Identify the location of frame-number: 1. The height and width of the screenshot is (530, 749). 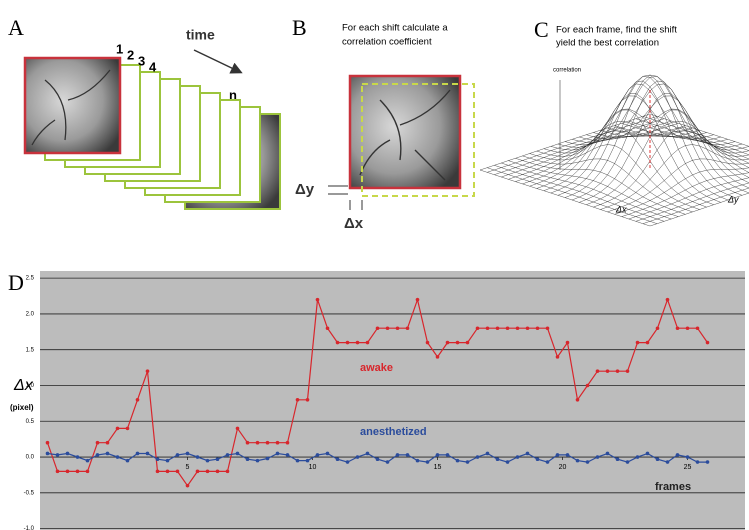
(119, 48).